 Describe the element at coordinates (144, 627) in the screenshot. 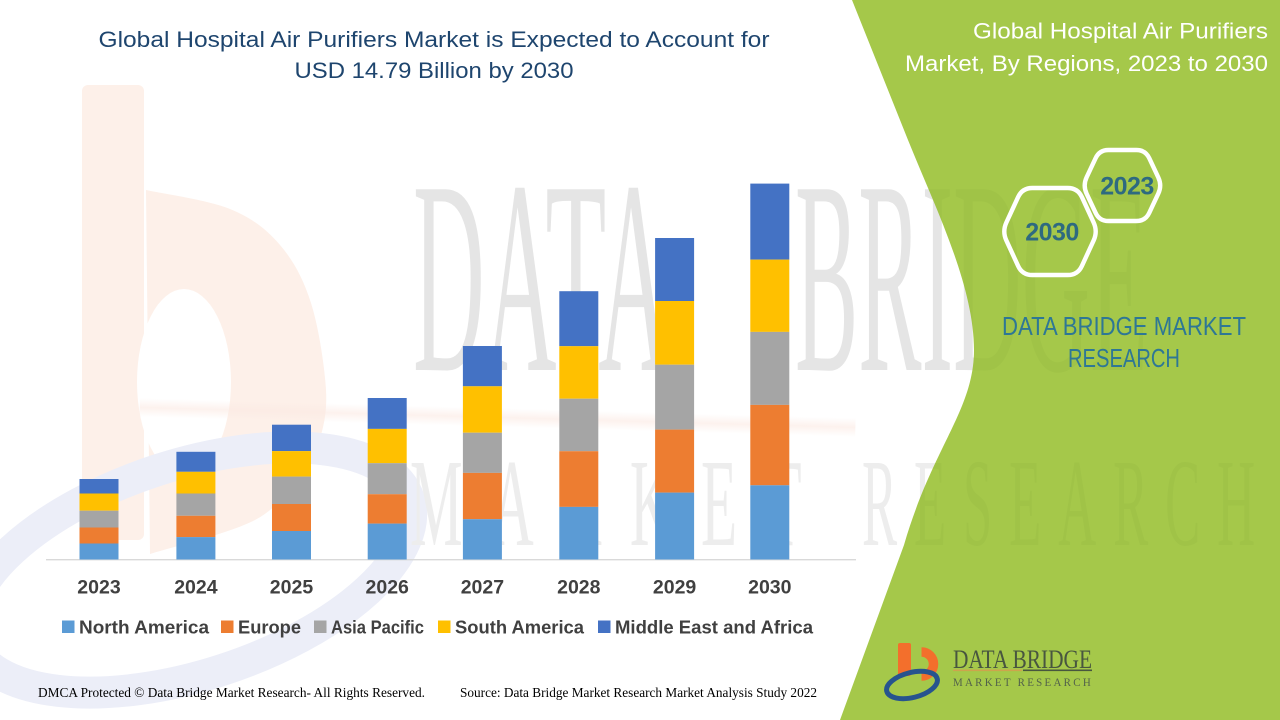

I see `svg-text: North America` at that location.